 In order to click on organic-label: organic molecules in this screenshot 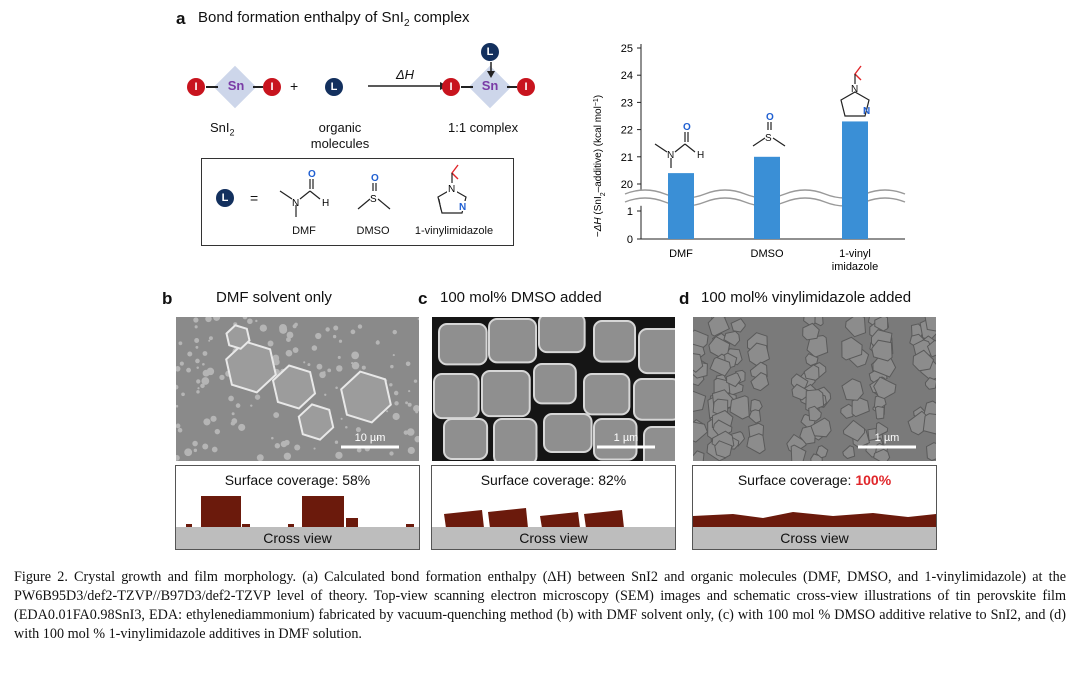, I will do `click(340, 135)`.